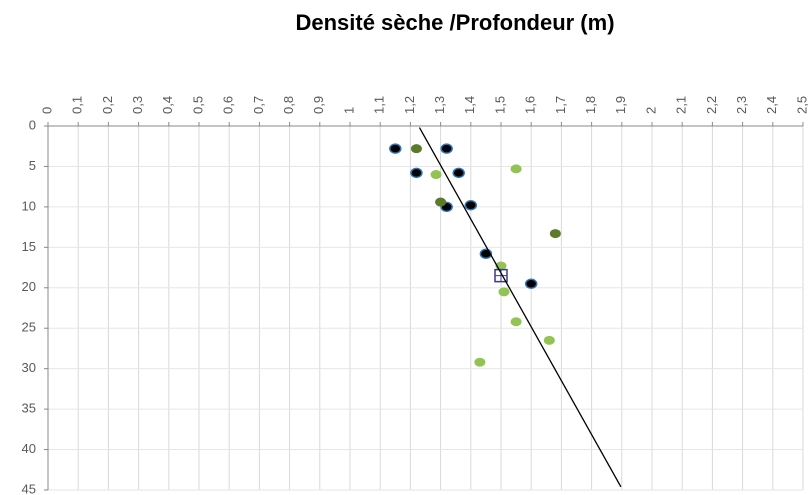 This screenshot has width=808, height=495. What do you see at coordinates (711, 105) in the screenshot?
I see `x-tick-label: 2,2` at bounding box center [711, 105].